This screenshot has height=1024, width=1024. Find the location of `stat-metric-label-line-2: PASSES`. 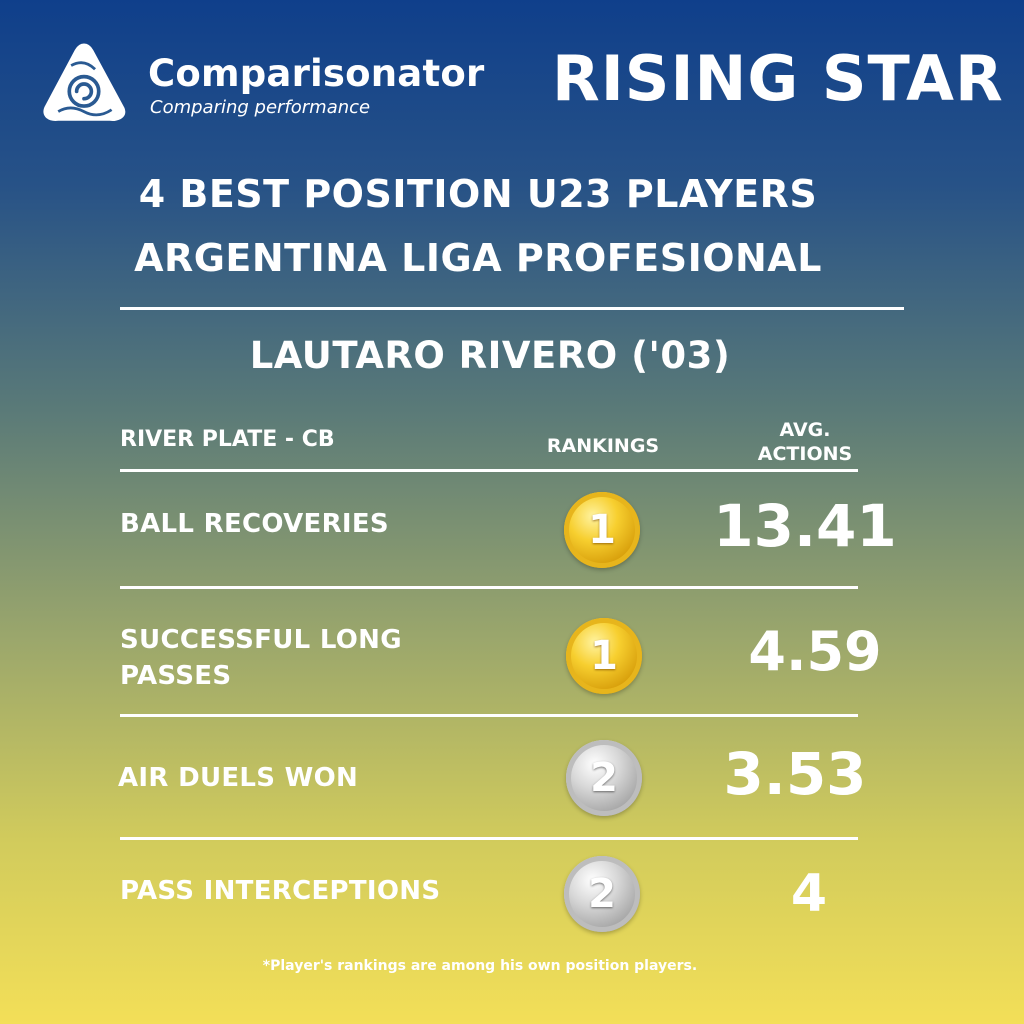

stat-metric-label-line-2: PASSES is located at coordinates (176, 676).